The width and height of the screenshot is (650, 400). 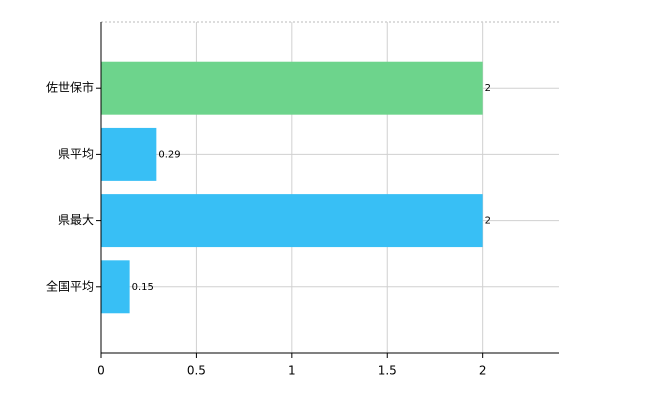 I want to click on x-tick-label: 0.5, so click(x=196, y=371).